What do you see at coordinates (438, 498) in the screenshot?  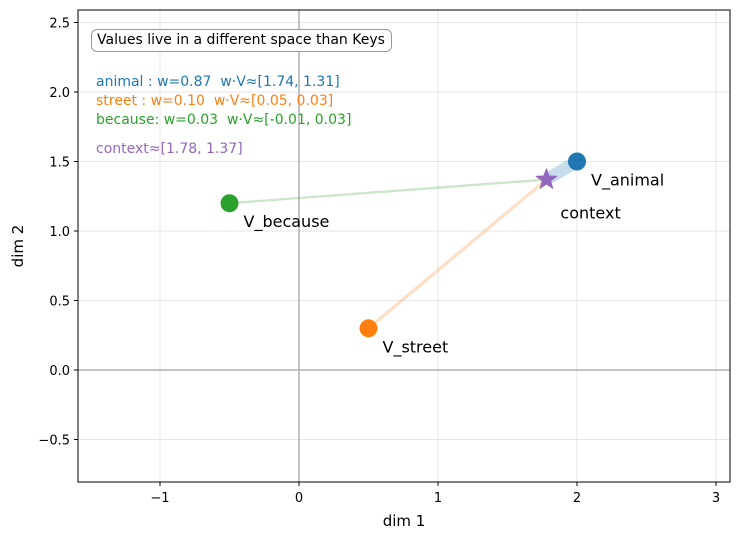 I see `x-tick-label: 1` at bounding box center [438, 498].